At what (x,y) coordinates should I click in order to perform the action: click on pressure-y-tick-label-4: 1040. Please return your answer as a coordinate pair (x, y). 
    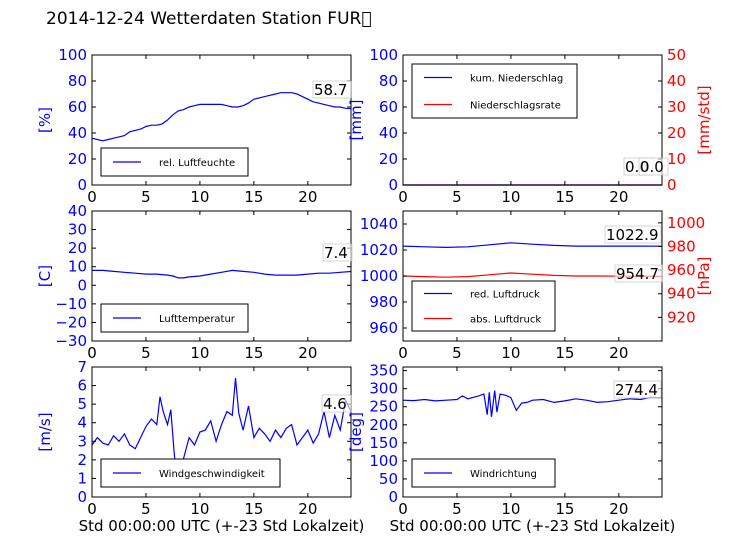
    Looking at the image, I should click on (379, 224).